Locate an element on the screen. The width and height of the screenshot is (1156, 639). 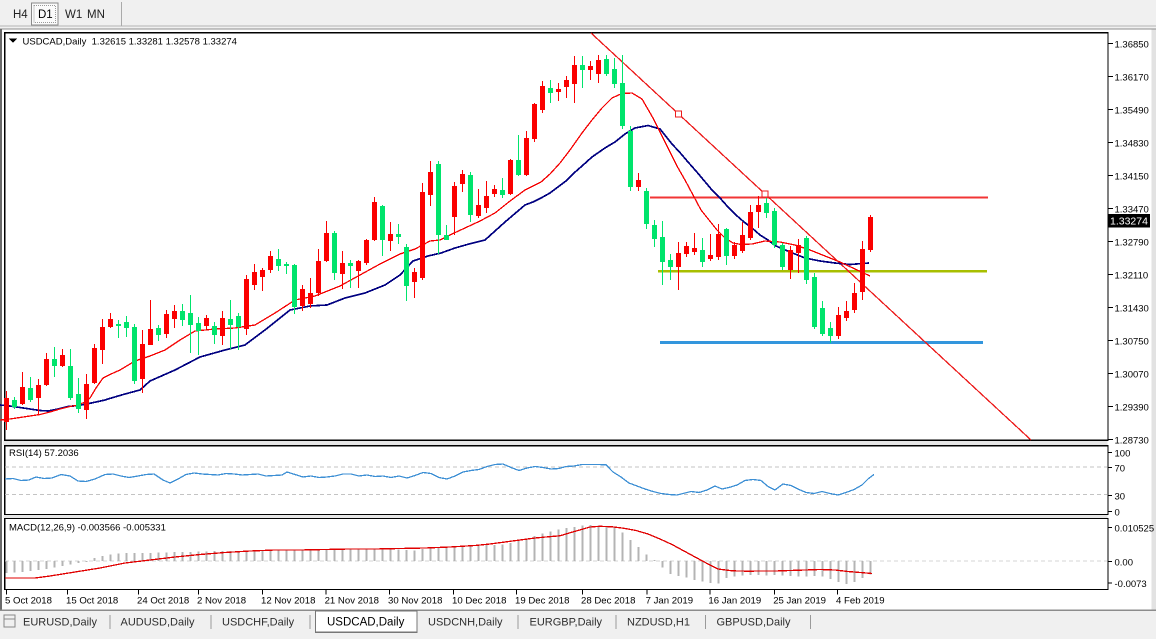
svg-text: USDCNH,Daily is located at coordinates (465, 623).